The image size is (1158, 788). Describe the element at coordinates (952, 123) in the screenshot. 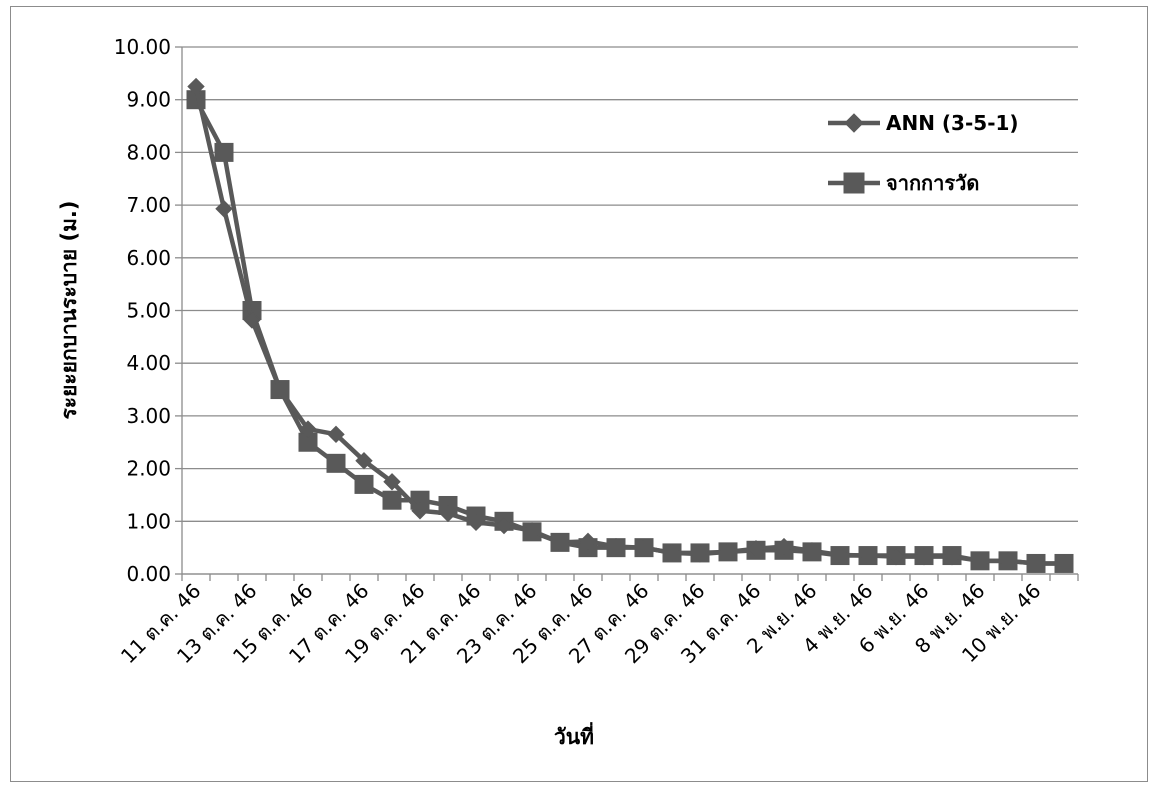

I see `legend-label: ANN (3-5-1)` at that location.